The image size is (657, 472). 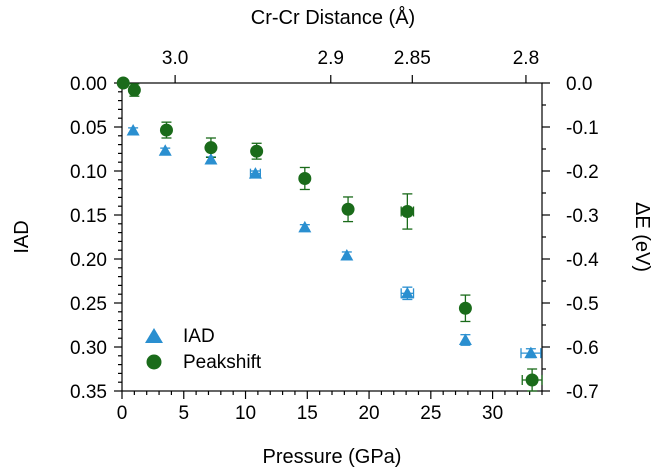 I want to click on legend: IAD Peakshift, so click(x=203, y=349).